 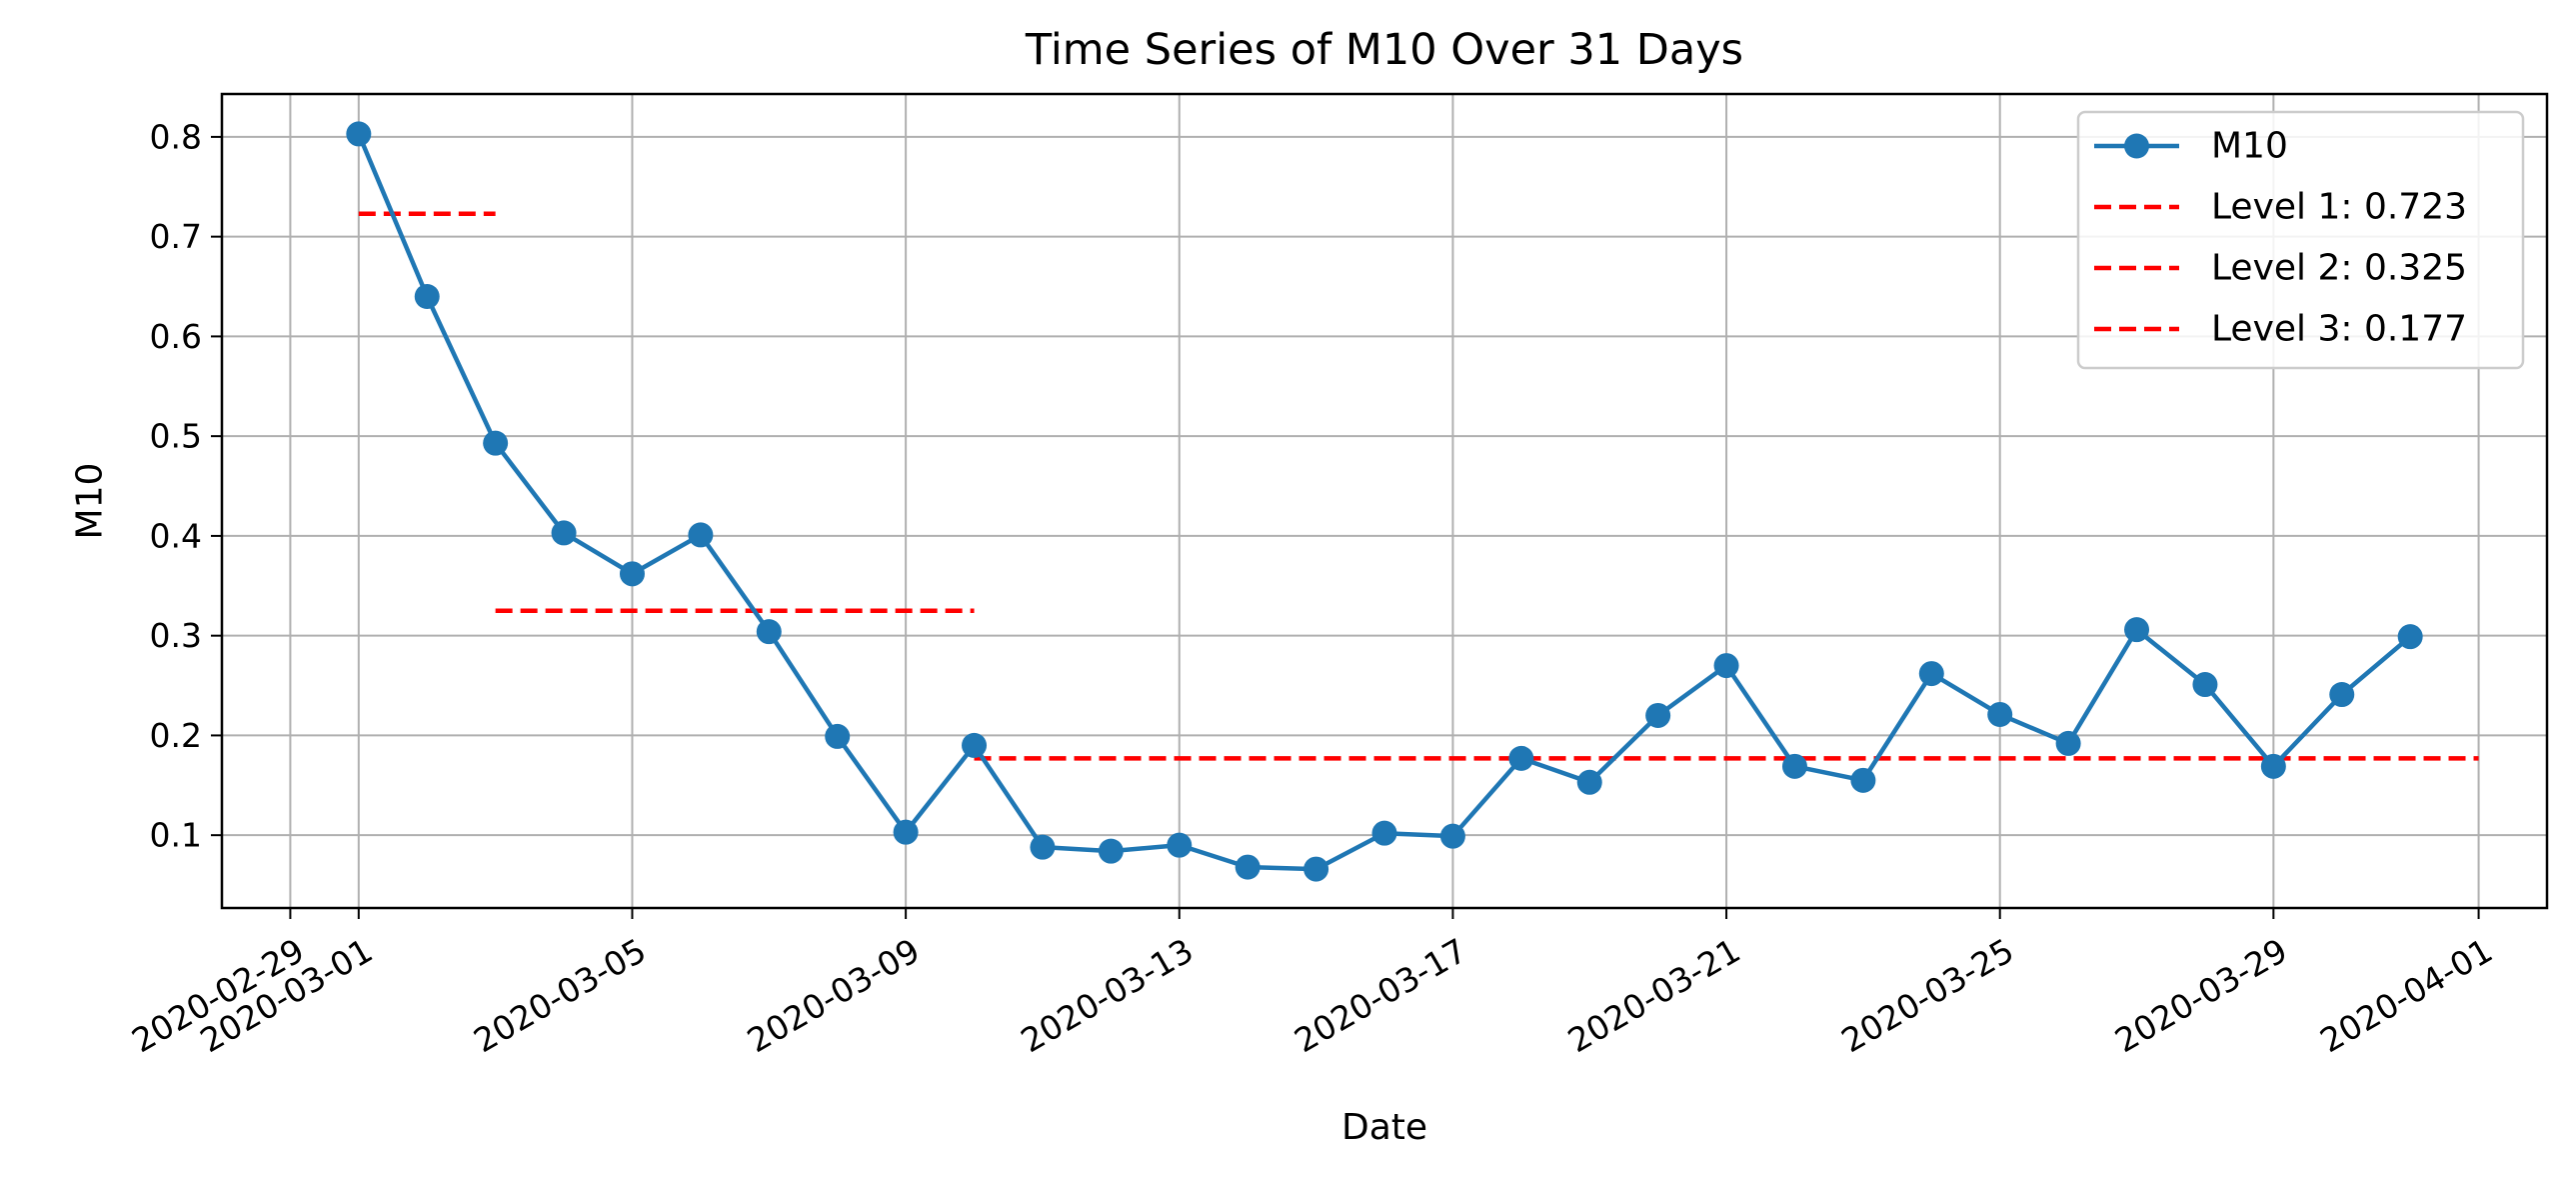 I want to click on legend-marker, so click(x=2136, y=146).